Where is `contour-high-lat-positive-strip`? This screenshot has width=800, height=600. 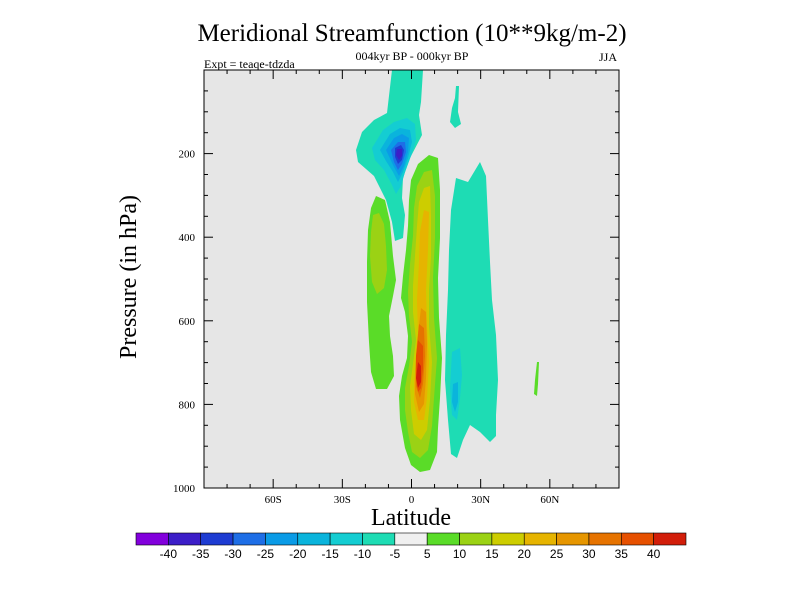
contour-high-lat-positive-strip is located at coordinates (536, 379).